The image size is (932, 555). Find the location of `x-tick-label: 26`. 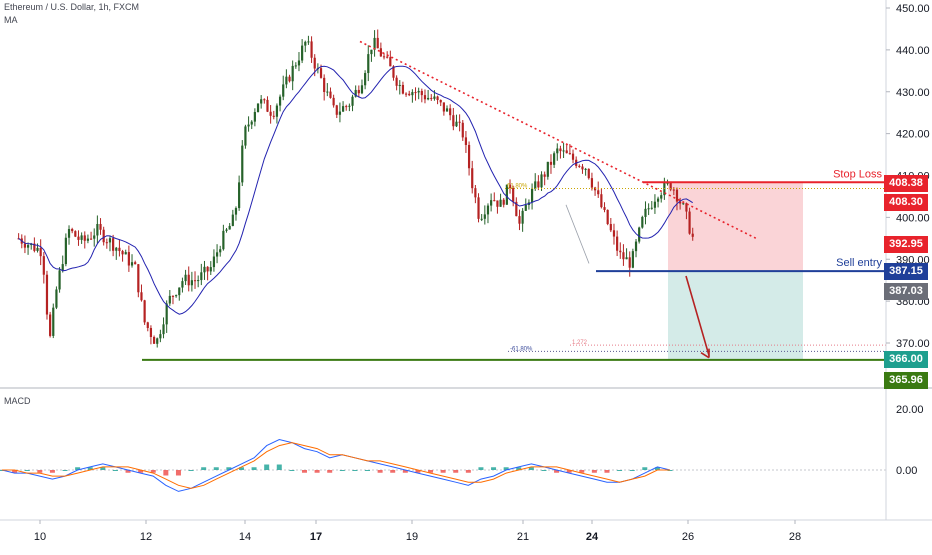

x-tick-label: 26 is located at coordinates (688, 537).